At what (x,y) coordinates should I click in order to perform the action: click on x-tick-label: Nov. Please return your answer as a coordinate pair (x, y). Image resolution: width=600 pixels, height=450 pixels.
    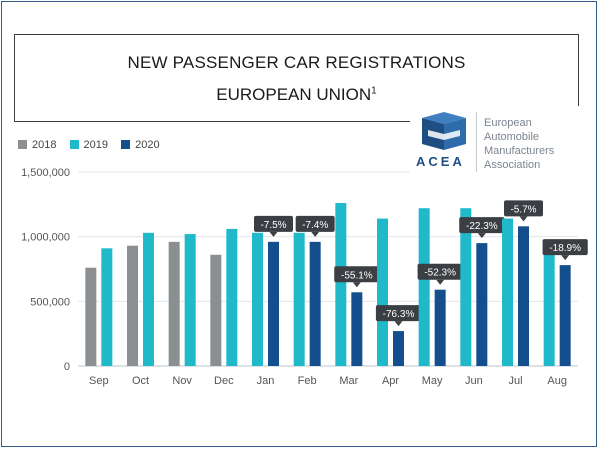
    Looking at the image, I should click on (182, 381).